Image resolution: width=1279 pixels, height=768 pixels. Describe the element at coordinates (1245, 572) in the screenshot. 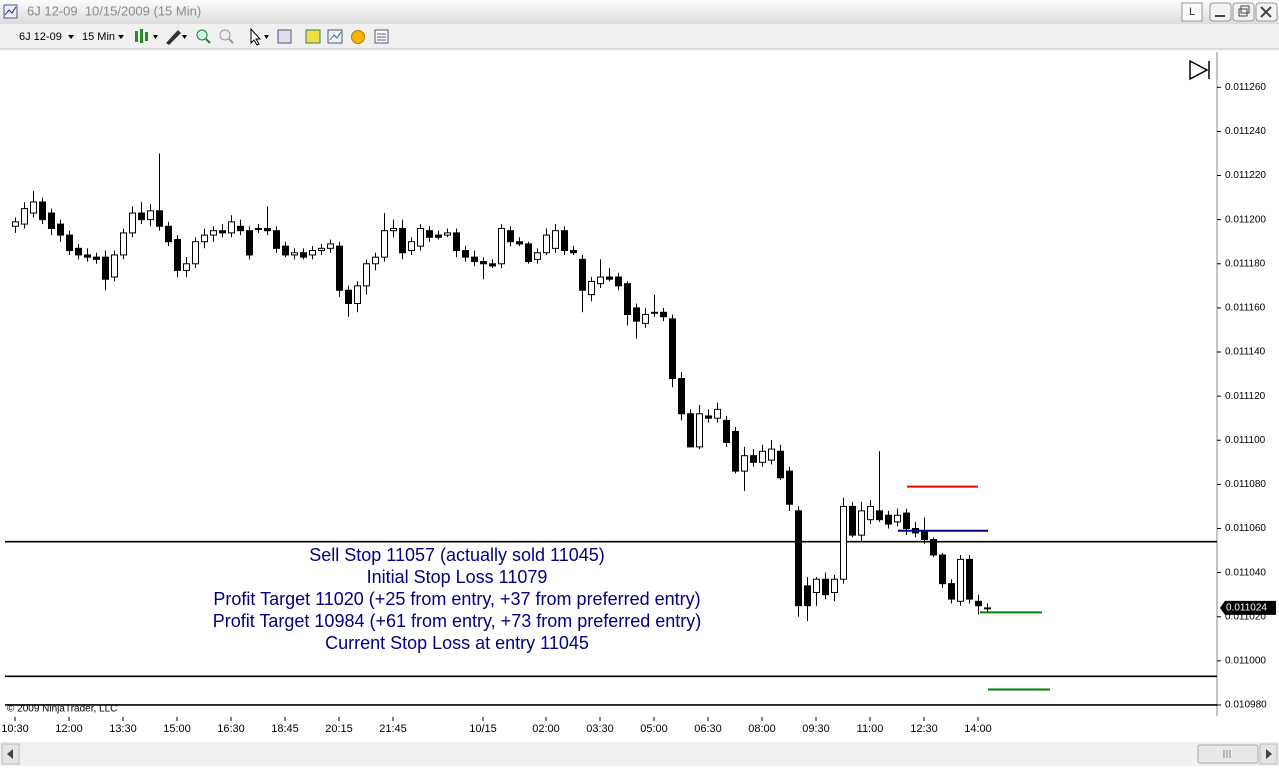

I see `y-tick-label: 0.011040` at that location.